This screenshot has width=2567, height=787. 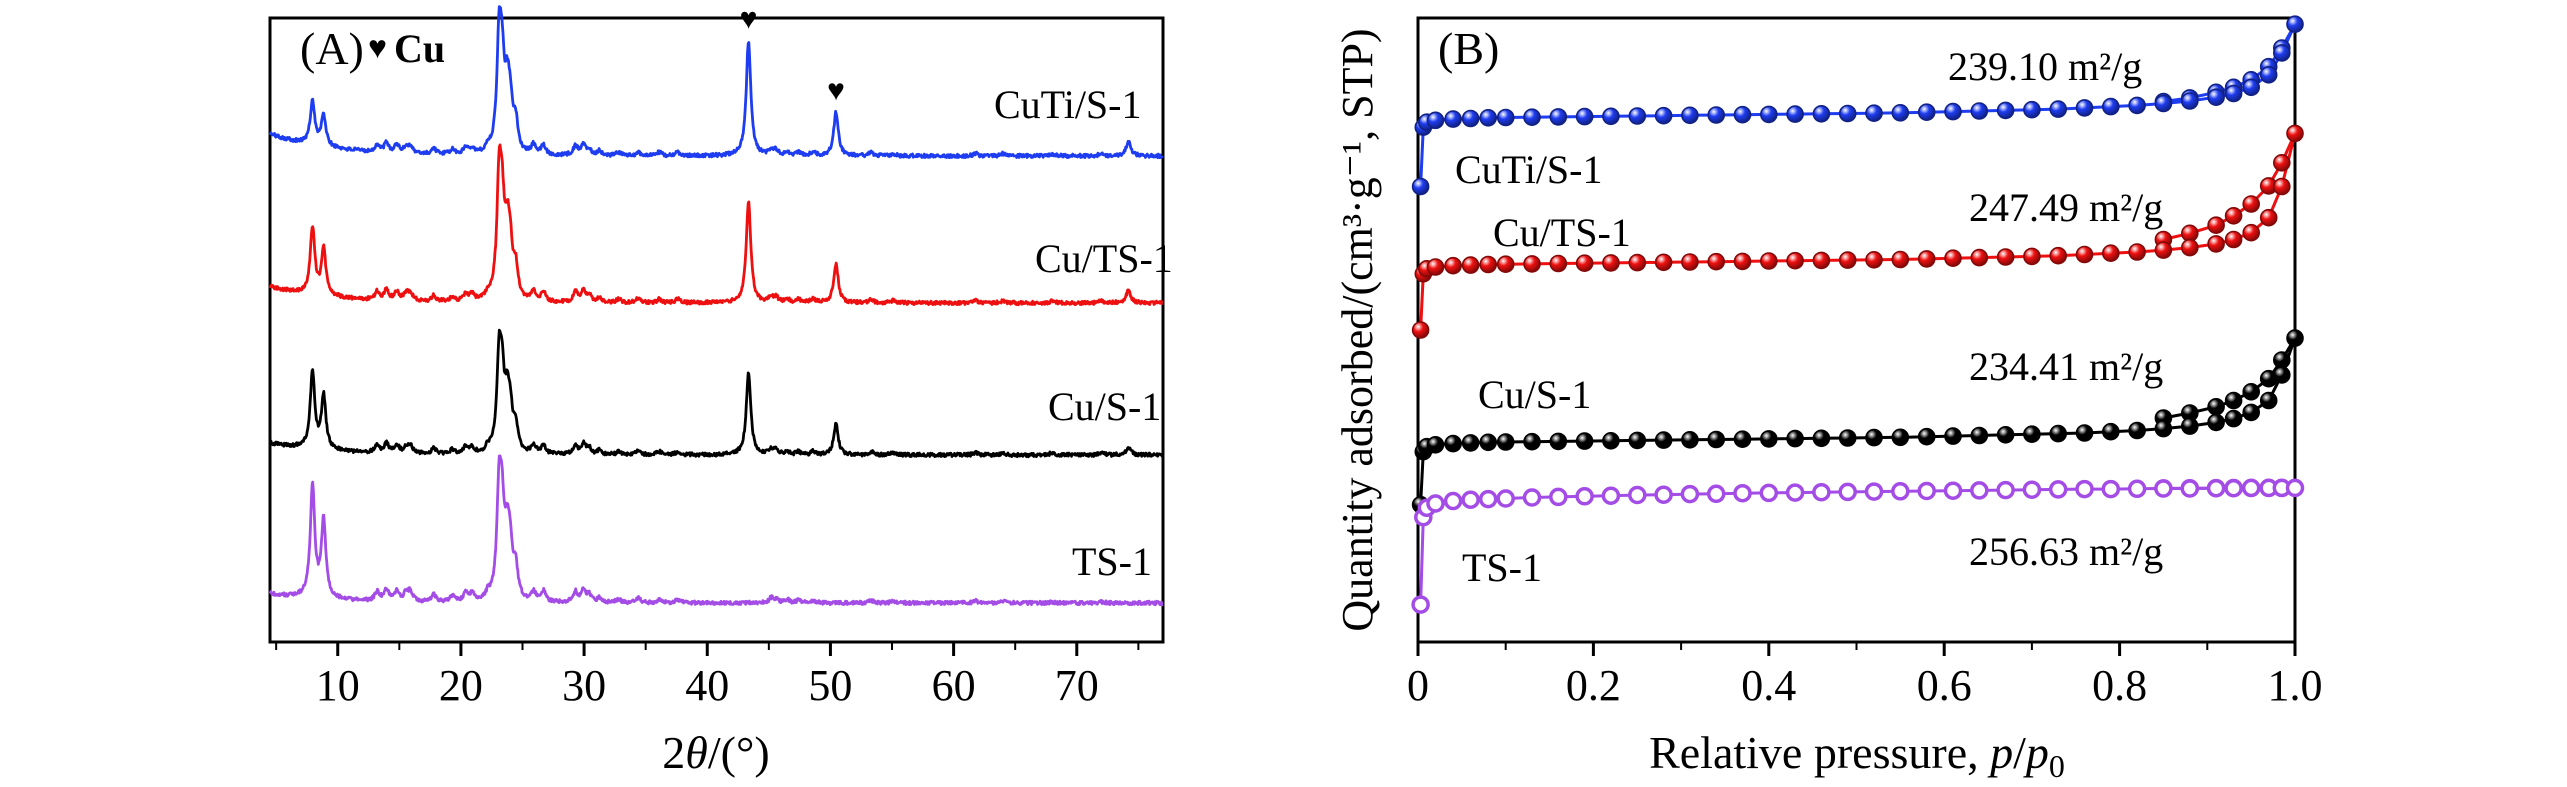 I want to click on x-tick-label: 0, so click(x=1418, y=685).